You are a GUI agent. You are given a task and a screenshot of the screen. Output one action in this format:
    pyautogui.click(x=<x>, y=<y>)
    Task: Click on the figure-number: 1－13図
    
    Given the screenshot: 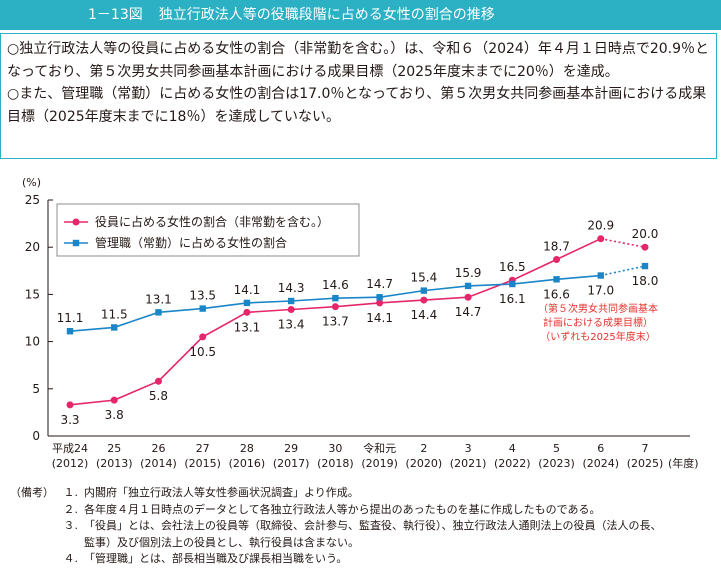 What is the action you would take?
    pyautogui.click(x=115, y=15)
    